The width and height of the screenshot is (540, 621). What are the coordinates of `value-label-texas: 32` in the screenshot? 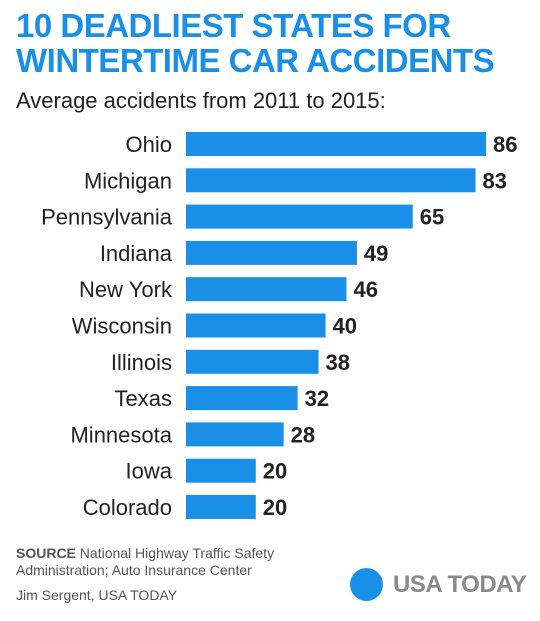 It's located at (317, 398).